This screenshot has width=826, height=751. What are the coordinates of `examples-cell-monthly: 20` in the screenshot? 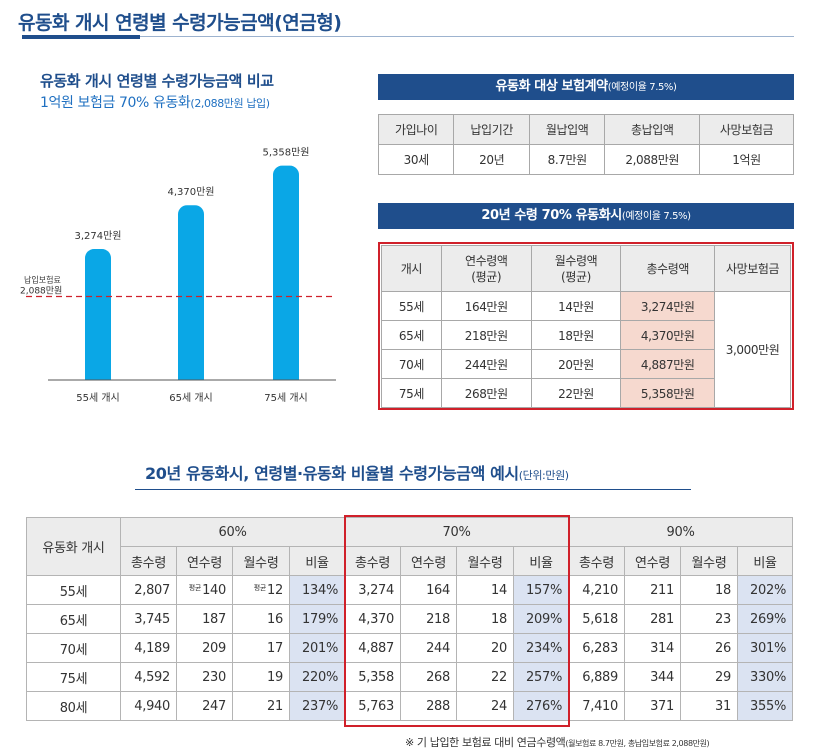 It's located at (485, 648).